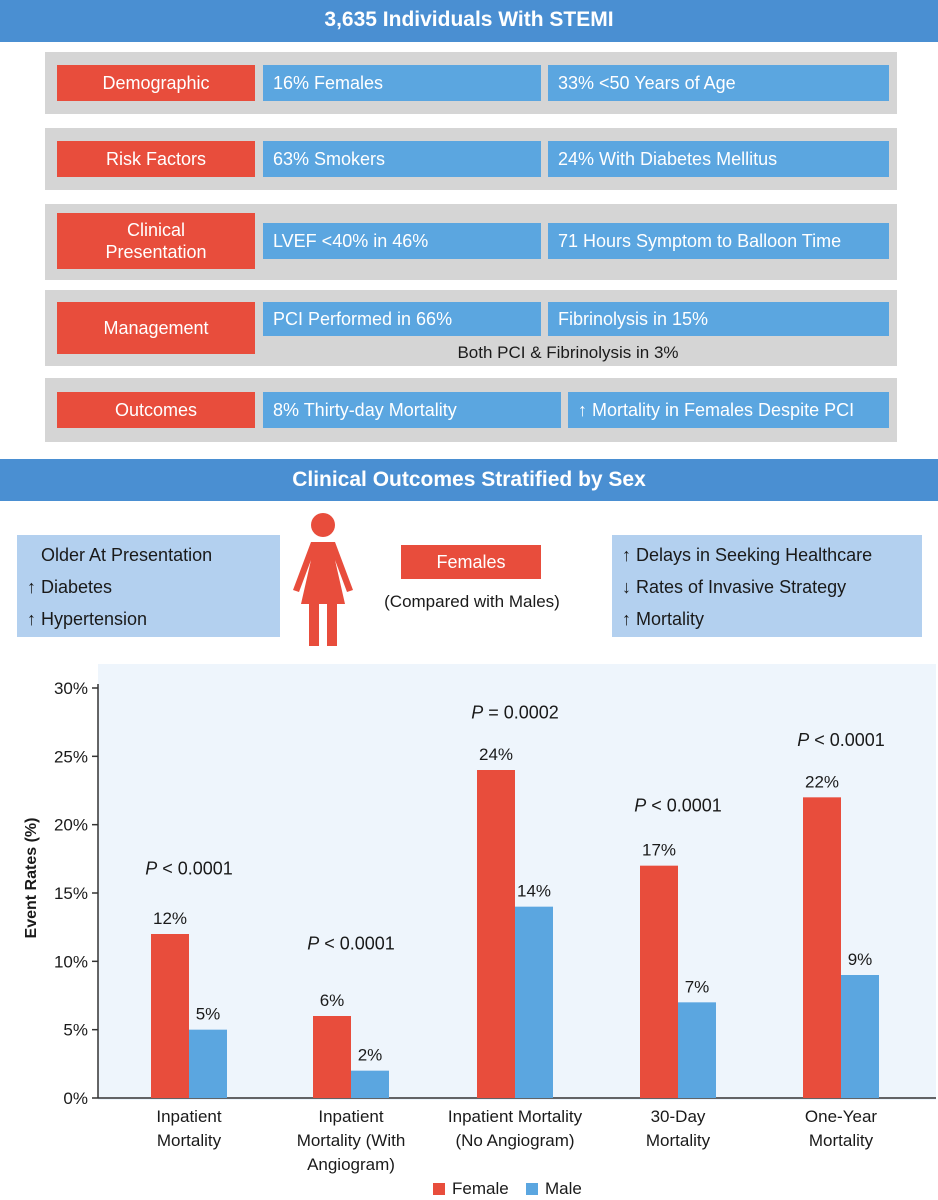 Image resolution: width=938 pixels, height=1200 pixels. Describe the element at coordinates (332, 1000) in the screenshot. I see `bar-value-label: 6%` at that location.